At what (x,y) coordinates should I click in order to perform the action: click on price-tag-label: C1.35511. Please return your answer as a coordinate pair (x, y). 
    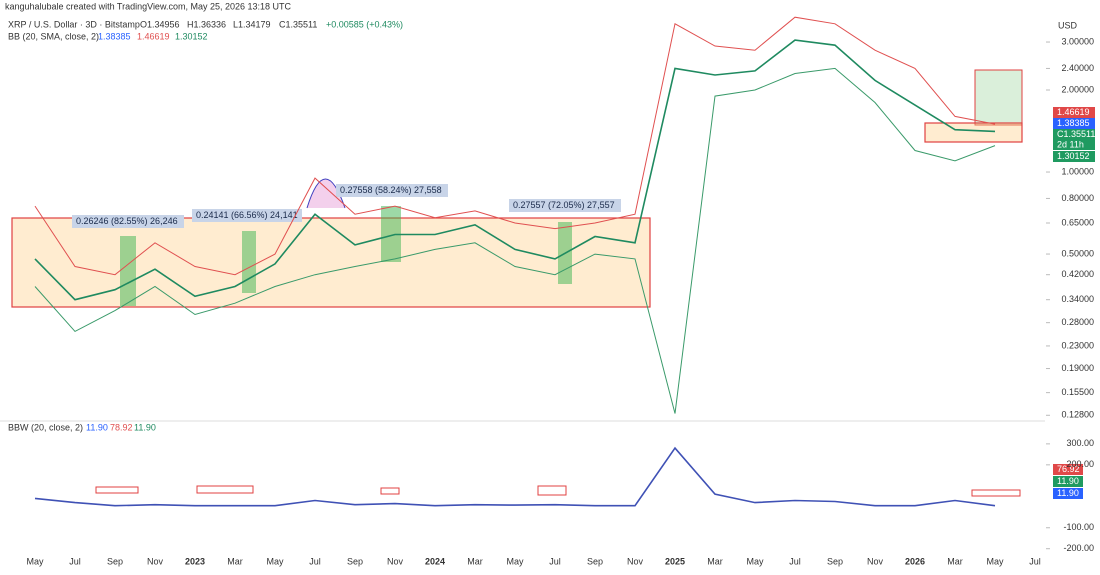
    Looking at the image, I should click on (1076, 134).